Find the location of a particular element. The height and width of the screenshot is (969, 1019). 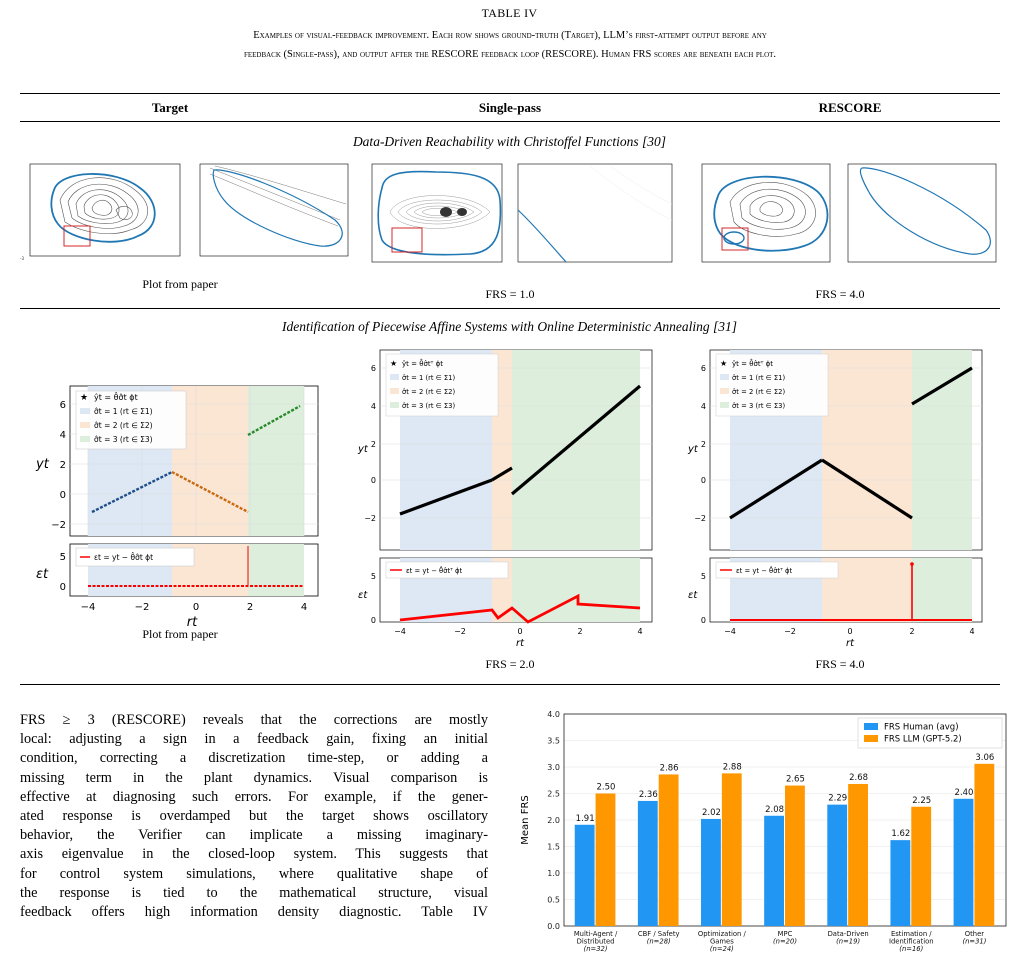

svg-text: -3 is located at coordinates (22, 258).